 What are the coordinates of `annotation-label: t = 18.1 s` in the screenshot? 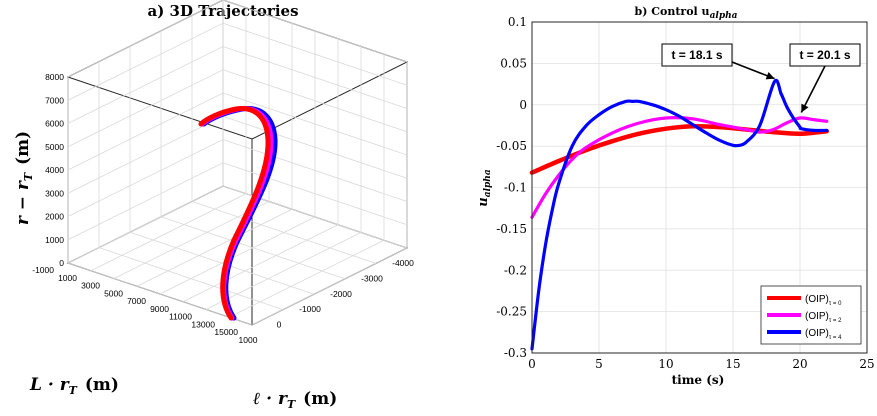 It's located at (696, 55).